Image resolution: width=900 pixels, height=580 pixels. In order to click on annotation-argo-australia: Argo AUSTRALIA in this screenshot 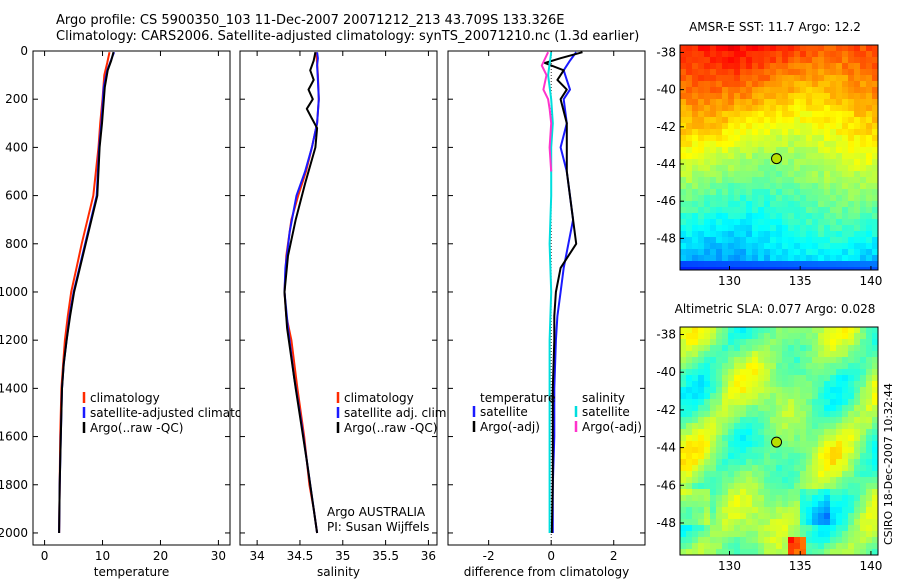, I will do `click(376, 512)`.